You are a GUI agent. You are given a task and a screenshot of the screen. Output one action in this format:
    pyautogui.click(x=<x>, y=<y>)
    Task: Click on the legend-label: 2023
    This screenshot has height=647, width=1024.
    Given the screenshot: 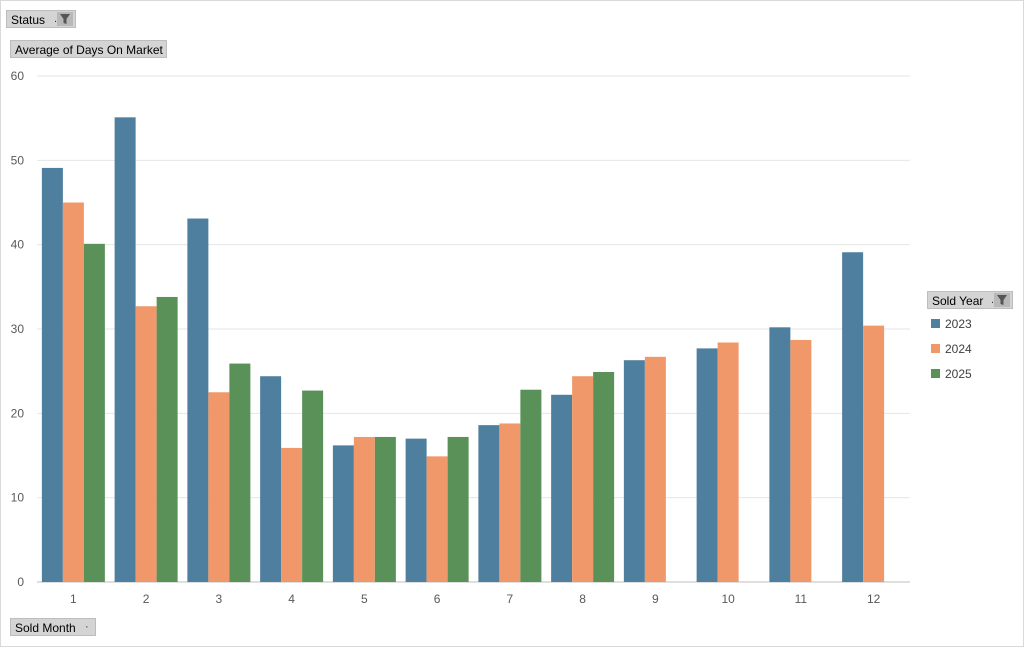 What is the action you would take?
    pyautogui.click(x=958, y=324)
    